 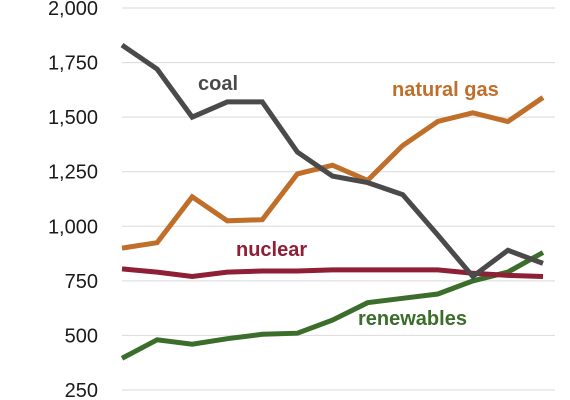 What do you see at coordinates (445, 90) in the screenshot?
I see `natural-gas-label: natural gas` at bounding box center [445, 90].